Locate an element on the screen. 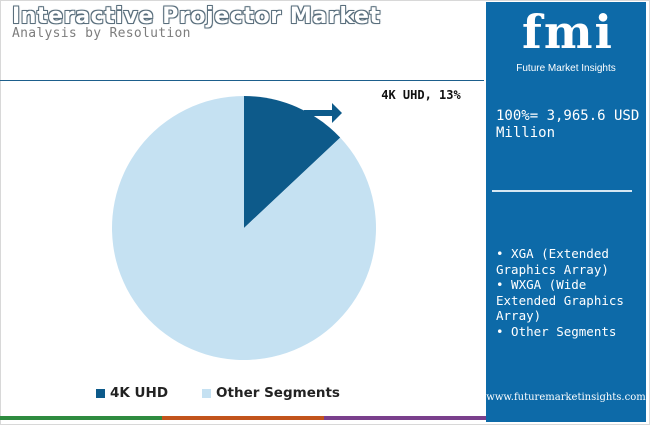  logo-brand-text: fmi is located at coordinates (568, 32).